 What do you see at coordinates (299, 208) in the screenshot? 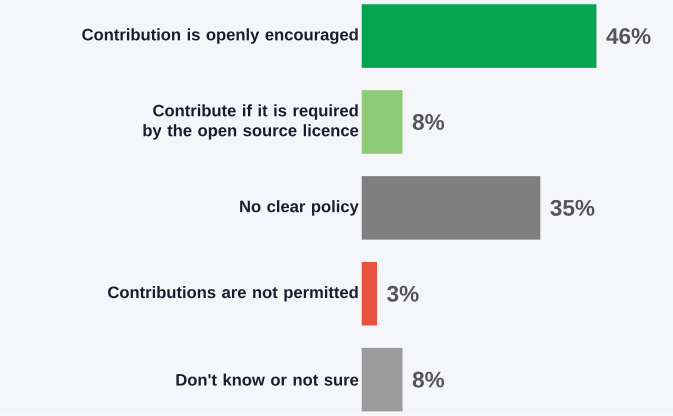
I see `y-tick-label: No clear policy` at bounding box center [299, 208].